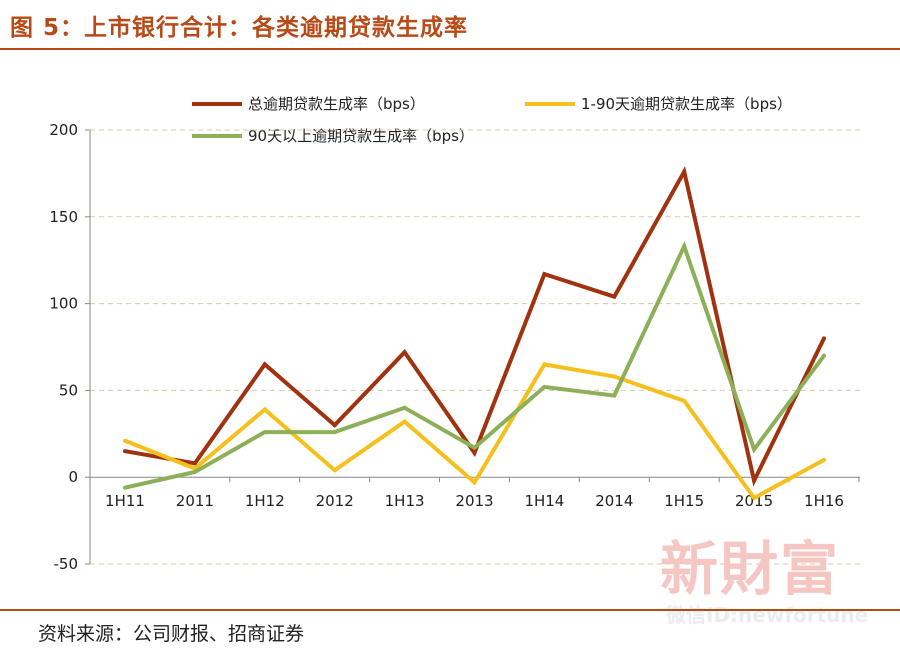 Image resolution: width=900 pixels, height=651 pixels. I want to click on x-tick-label: 1H12, so click(265, 501).